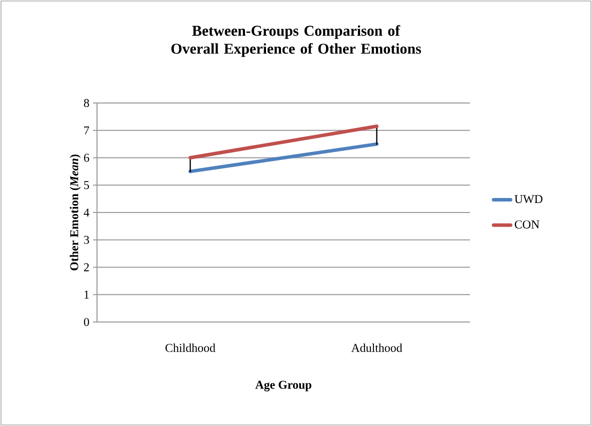 The height and width of the screenshot is (426, 592). I want to click on x-tick-label: Childhood, so click(191, 348).